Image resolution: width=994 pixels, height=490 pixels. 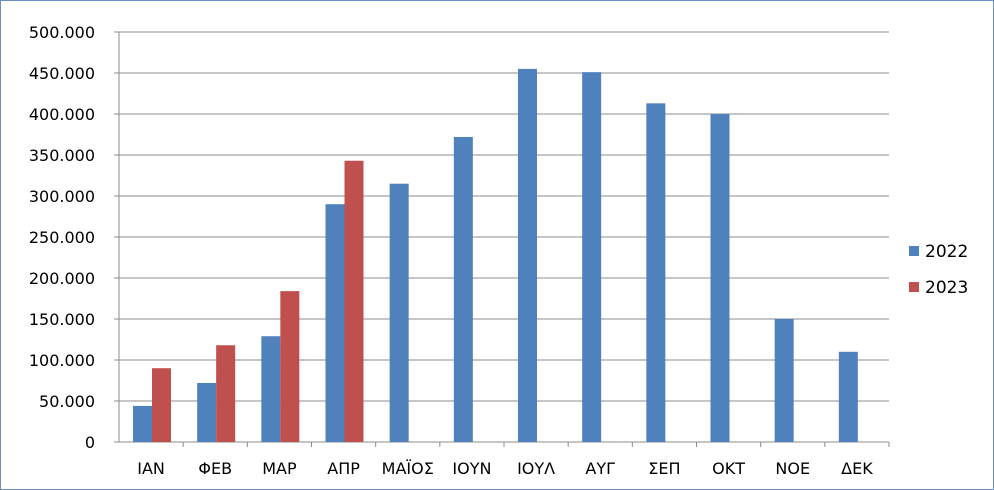 I want to click on y-tick-label: 450.000, so click(x=62, y=73).